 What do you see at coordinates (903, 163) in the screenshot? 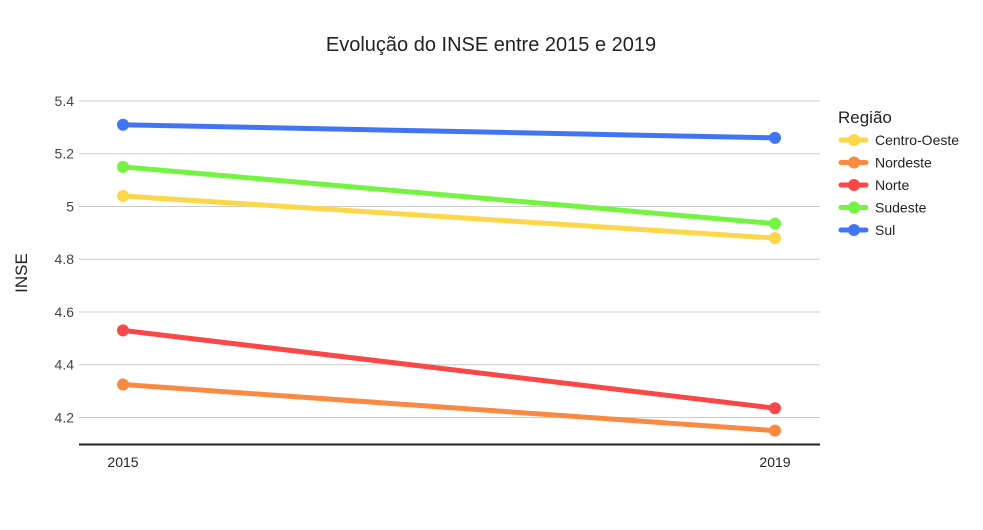
I see `legend-label: Nordeste` at bounding box center [903, 163].